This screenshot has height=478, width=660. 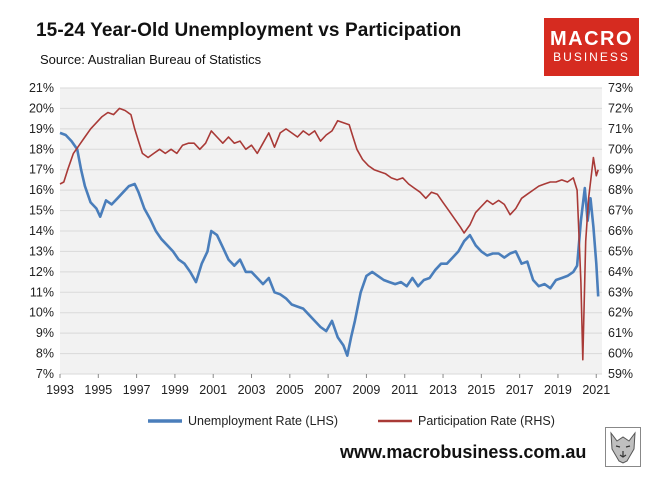 What do you see at coordinates (41, 211) in the screenshot?
I see `y-left-tick-label: 15%` at bounding box center [41, 211].